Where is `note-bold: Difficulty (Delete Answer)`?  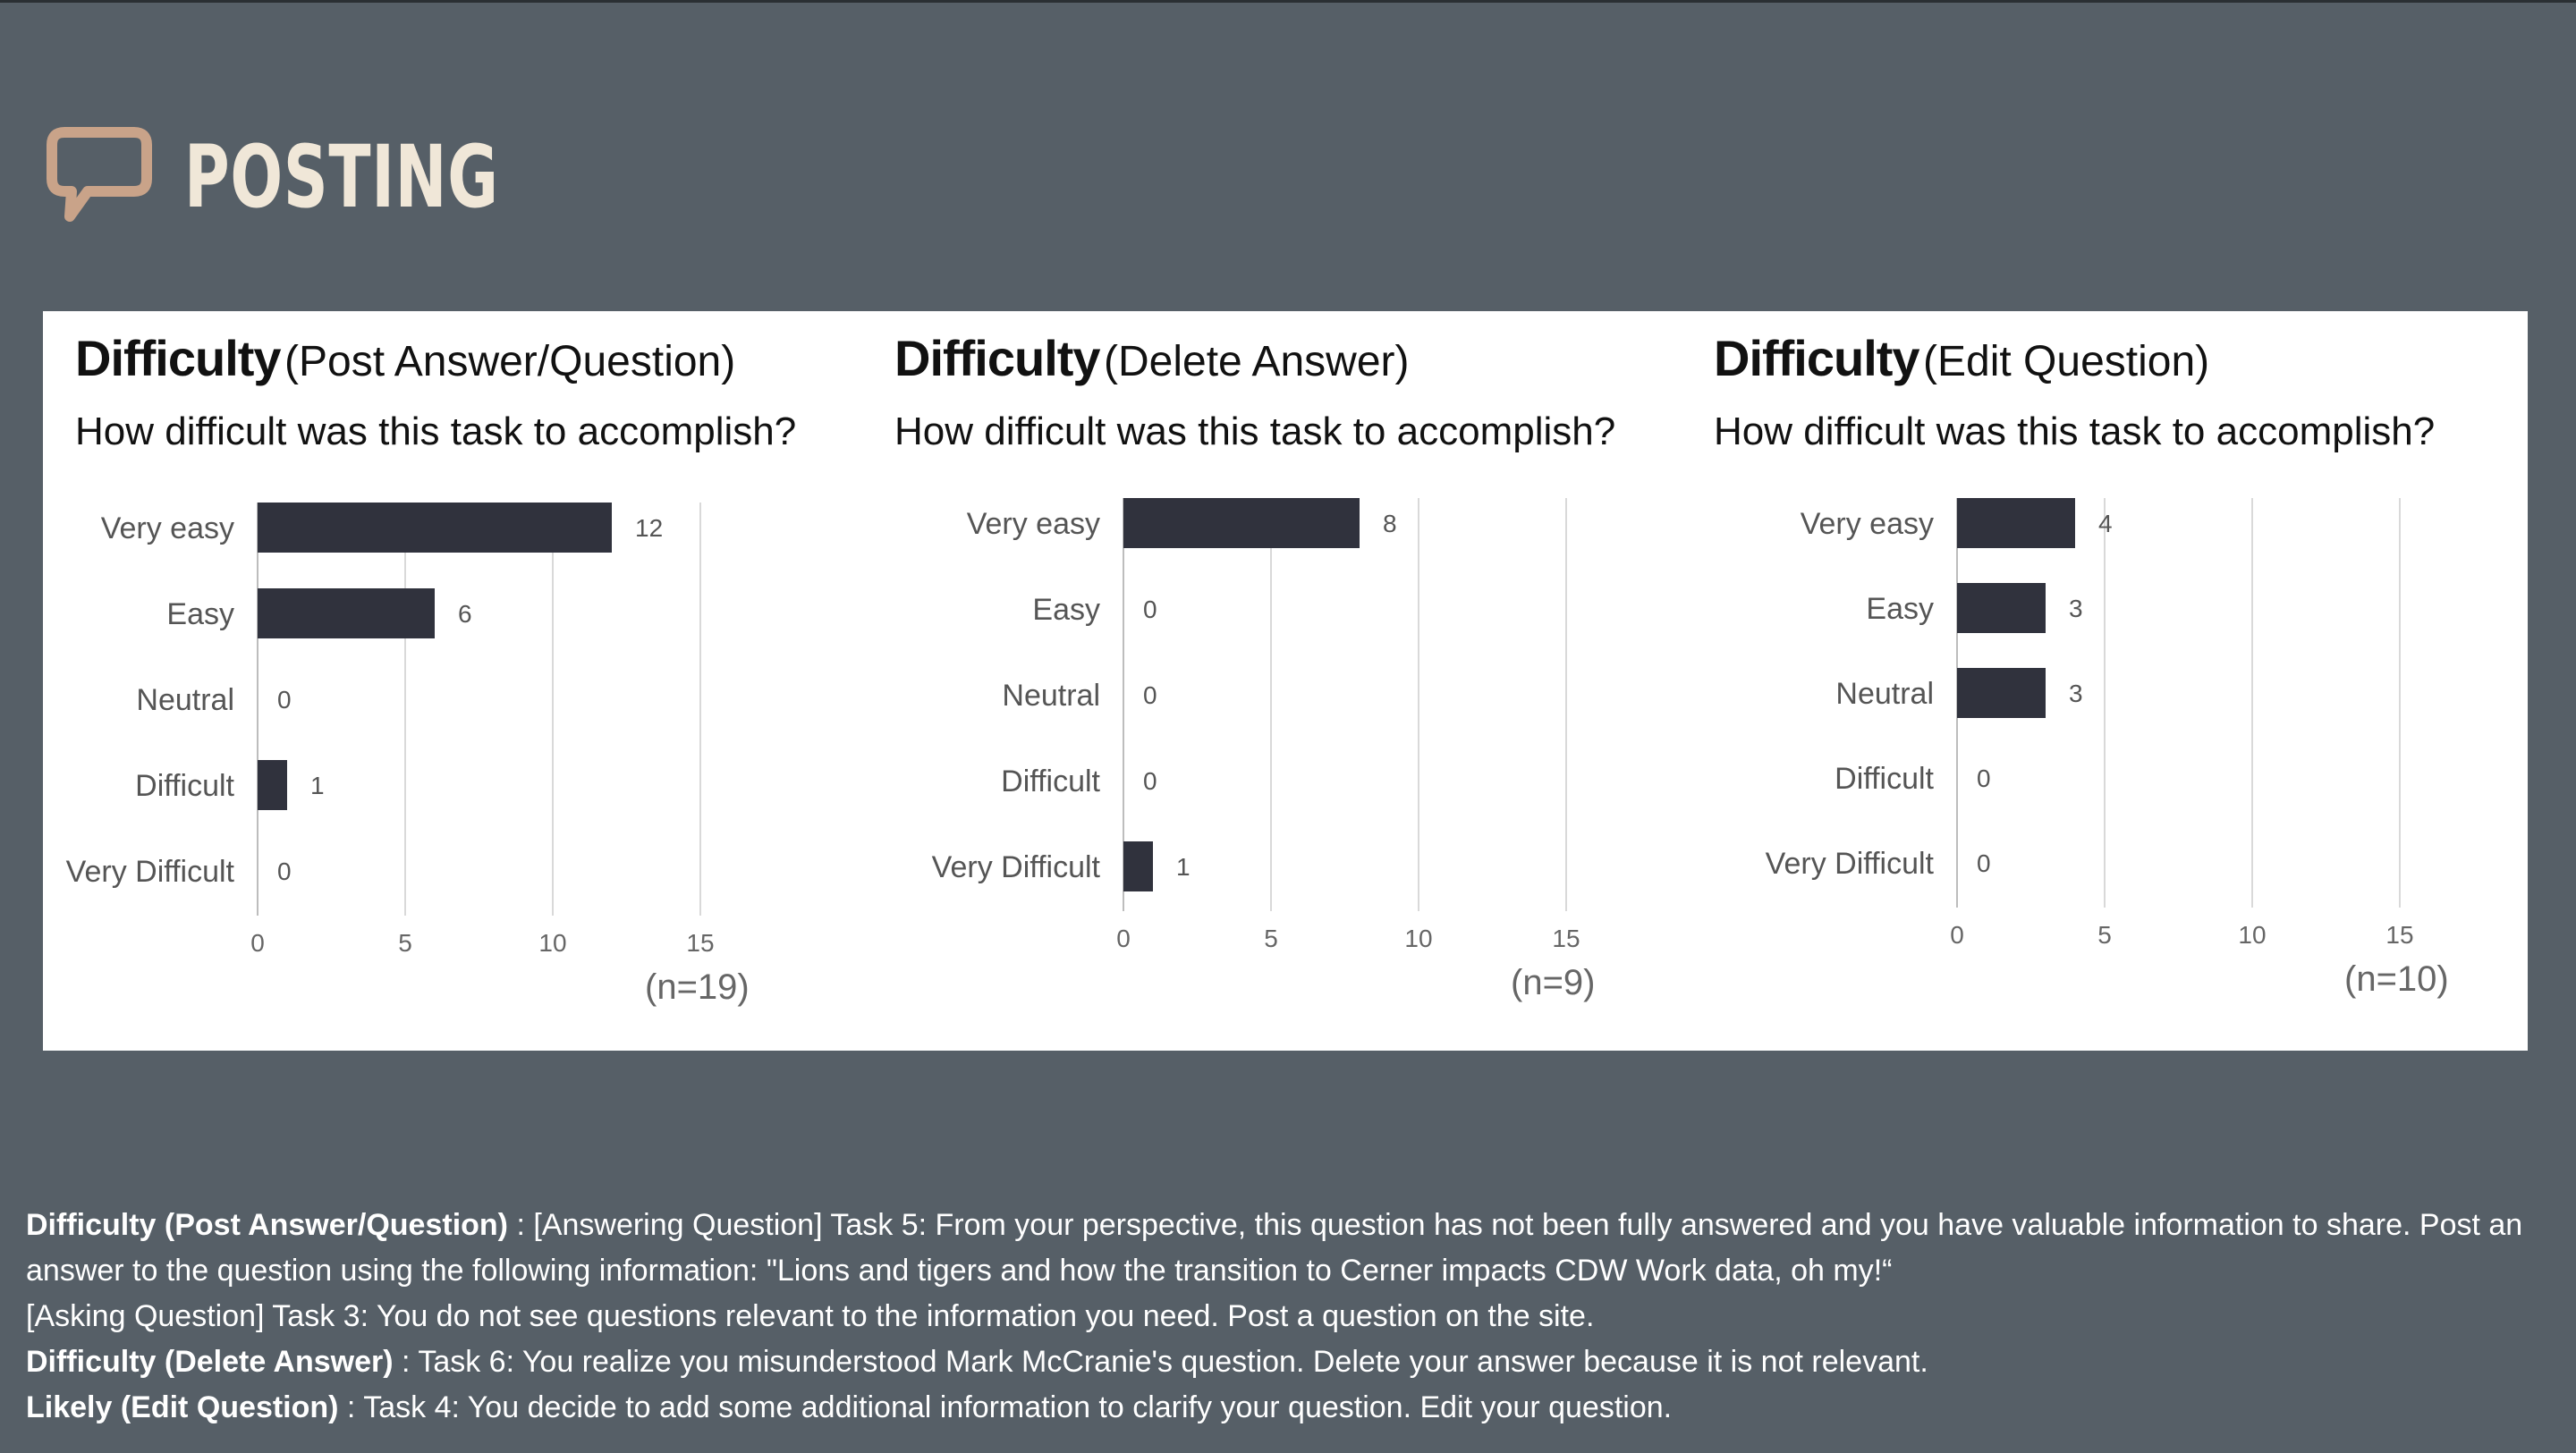 note-bold: Difficulty (Delete Answer) is located at coordinates (210, 1362).